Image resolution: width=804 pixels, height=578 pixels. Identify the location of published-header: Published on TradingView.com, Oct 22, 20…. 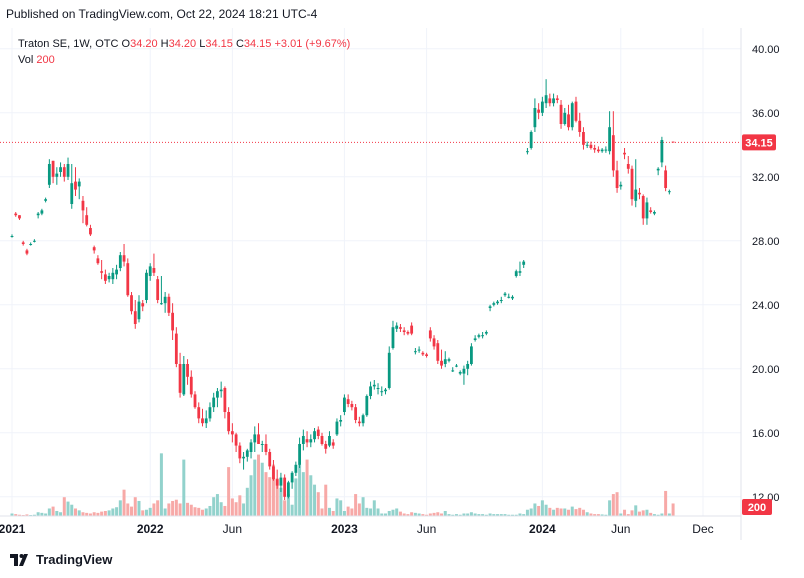
(162, 14).